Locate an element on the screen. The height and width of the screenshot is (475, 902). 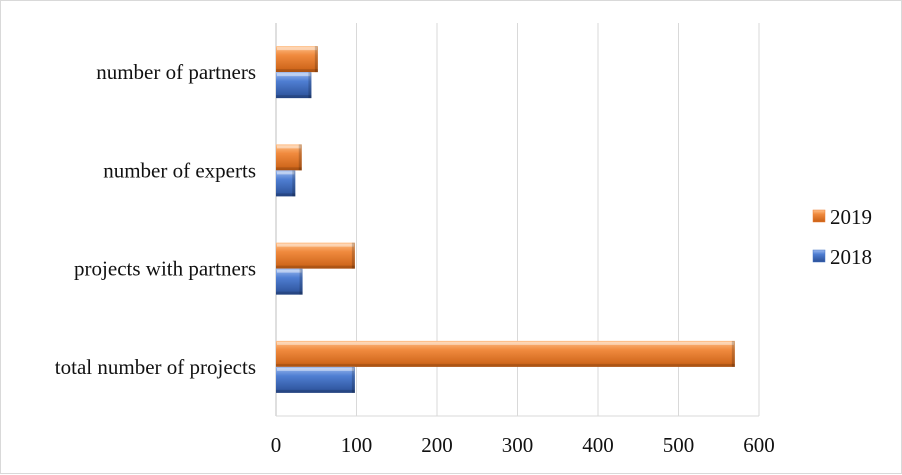
x-tick-label: 500 is located at coordinates (679, 445).